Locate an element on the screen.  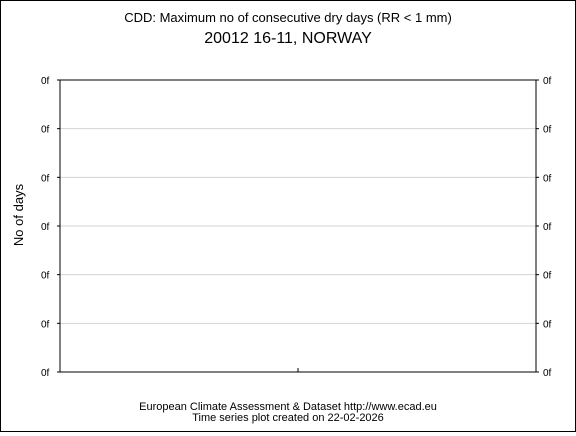
chart-subtitle: 20012 16-11, NORWAY is located at coordinates (288, 38).